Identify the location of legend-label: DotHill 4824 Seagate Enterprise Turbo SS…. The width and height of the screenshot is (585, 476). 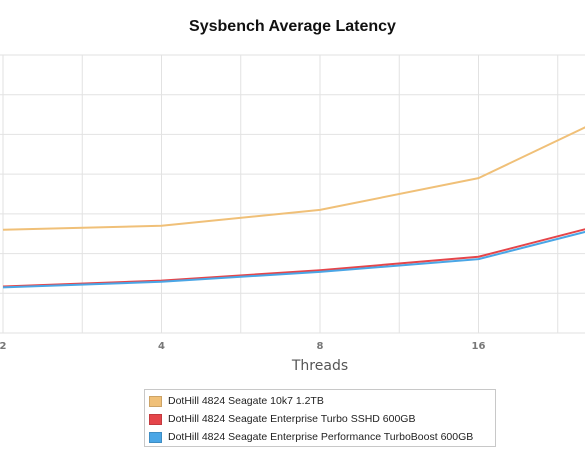
(292, 419).